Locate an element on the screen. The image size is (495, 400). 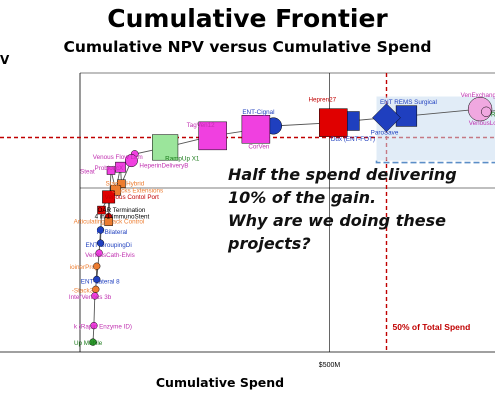
slide-title: Cumulative Frontier is located at coordinates (247, 18).